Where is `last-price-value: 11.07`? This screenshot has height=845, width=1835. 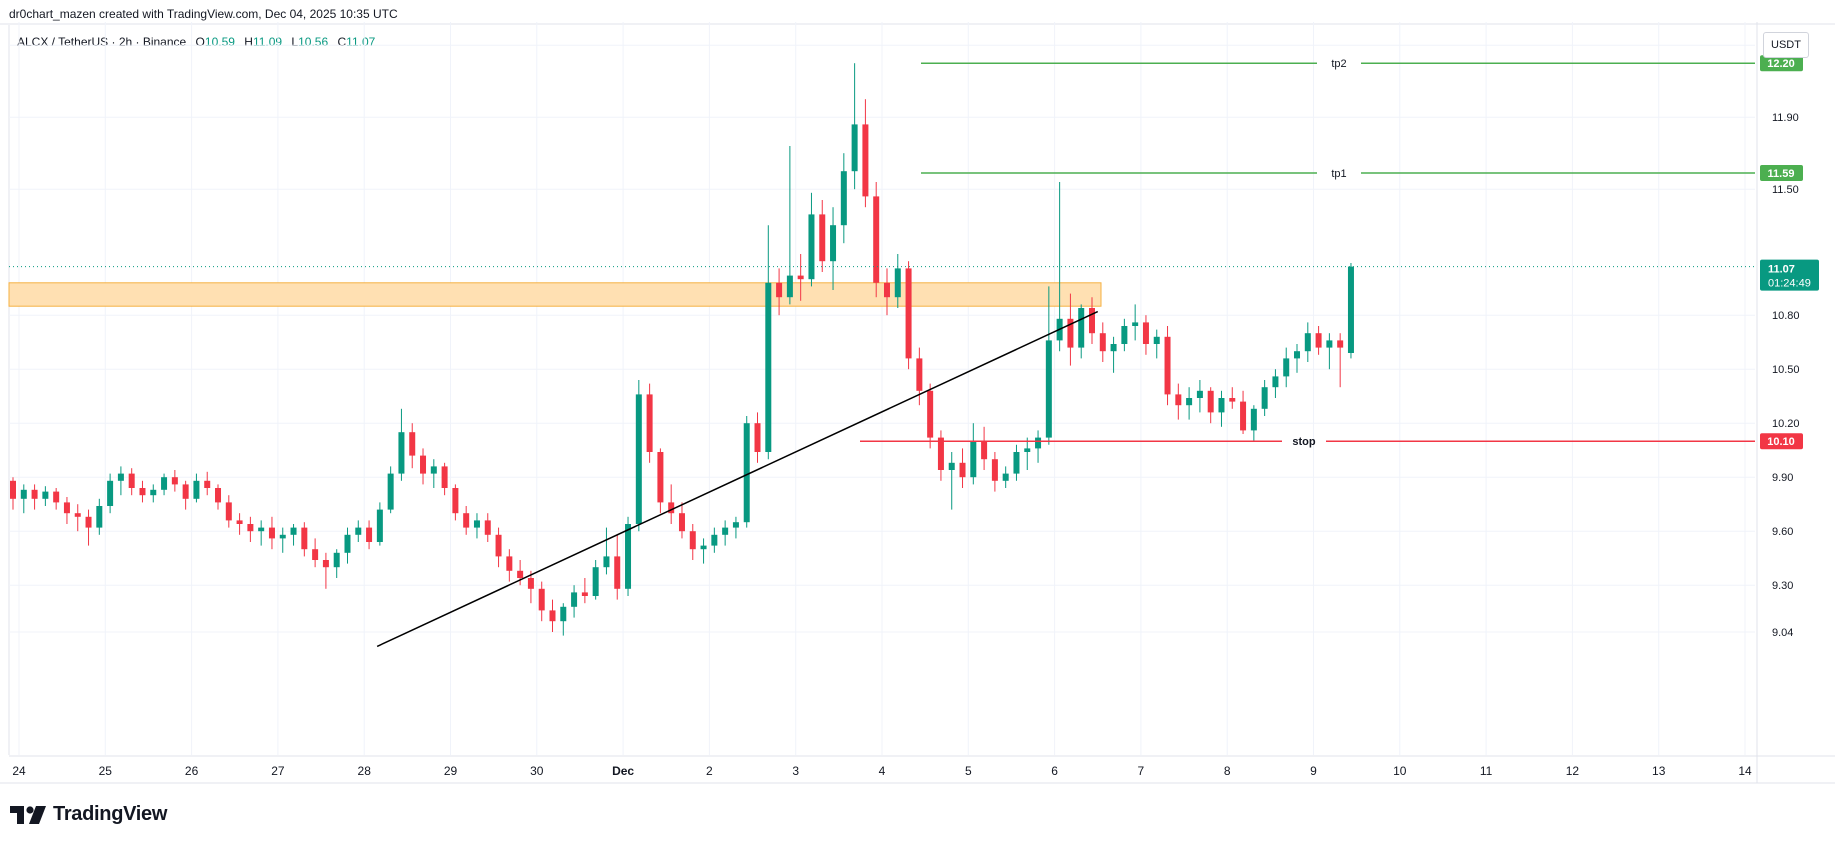 last-price-value: 11.07 is located at coordinates (1781, 270).